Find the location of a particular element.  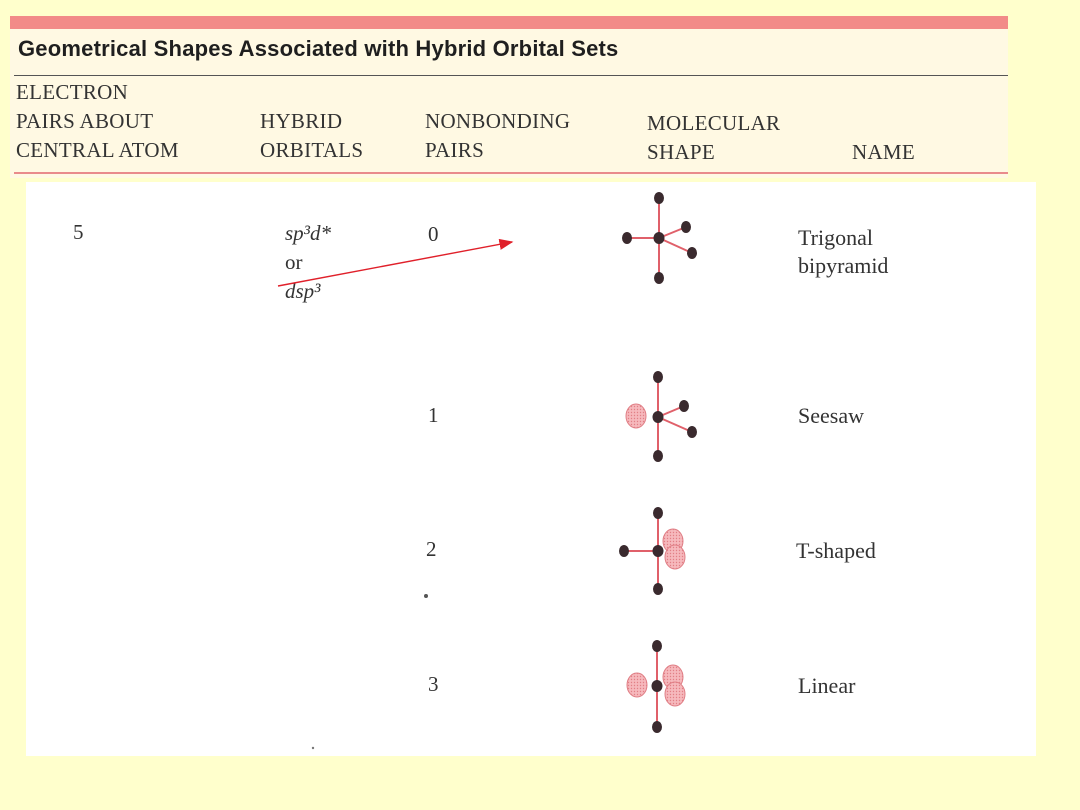

hybrid-orbital-or: or is located at coordinates (294, 262).